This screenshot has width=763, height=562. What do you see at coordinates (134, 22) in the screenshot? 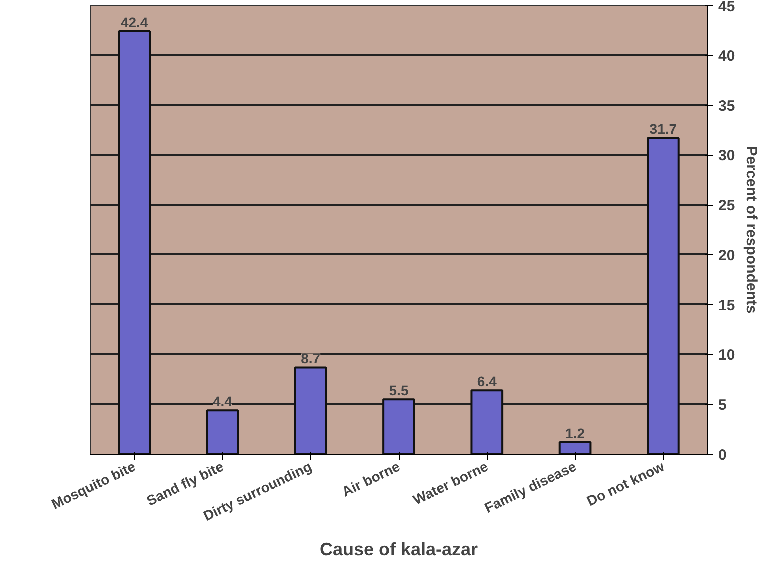
I see `data-label: 42.4` at bounding box center [134, 22].